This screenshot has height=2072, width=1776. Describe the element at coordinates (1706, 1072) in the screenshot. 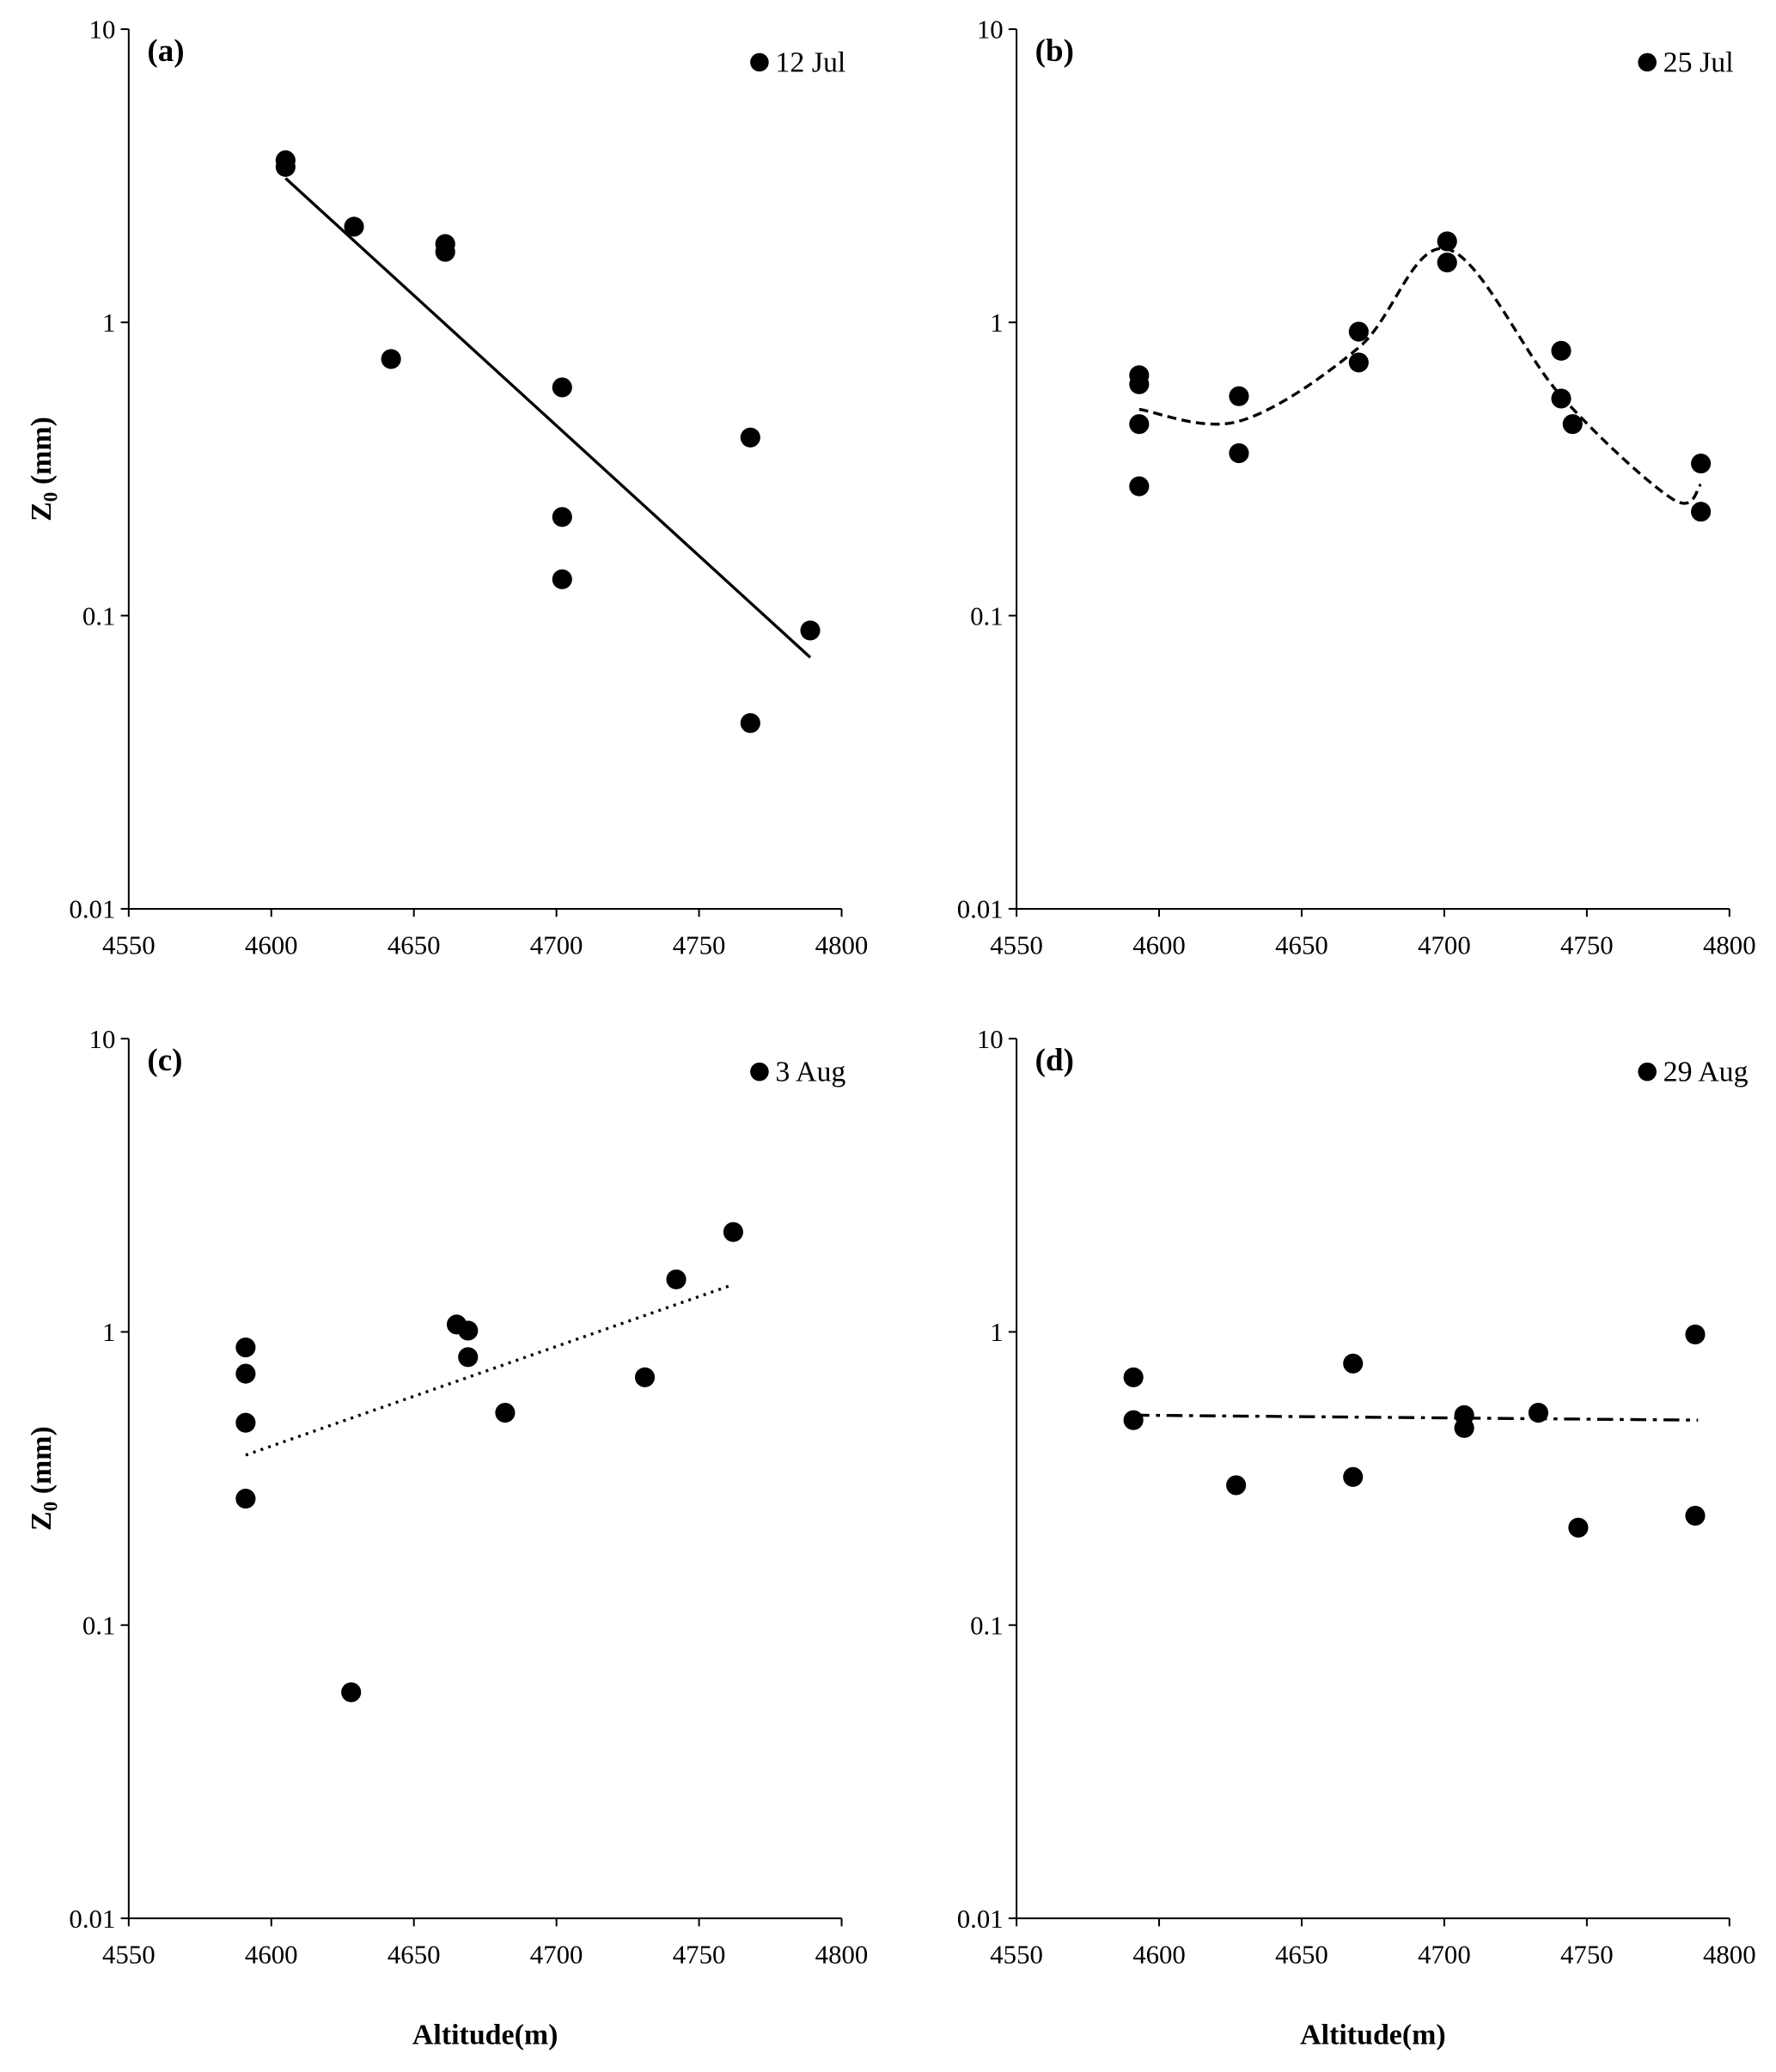

I see `legend-label: 29 Aug` at that location.